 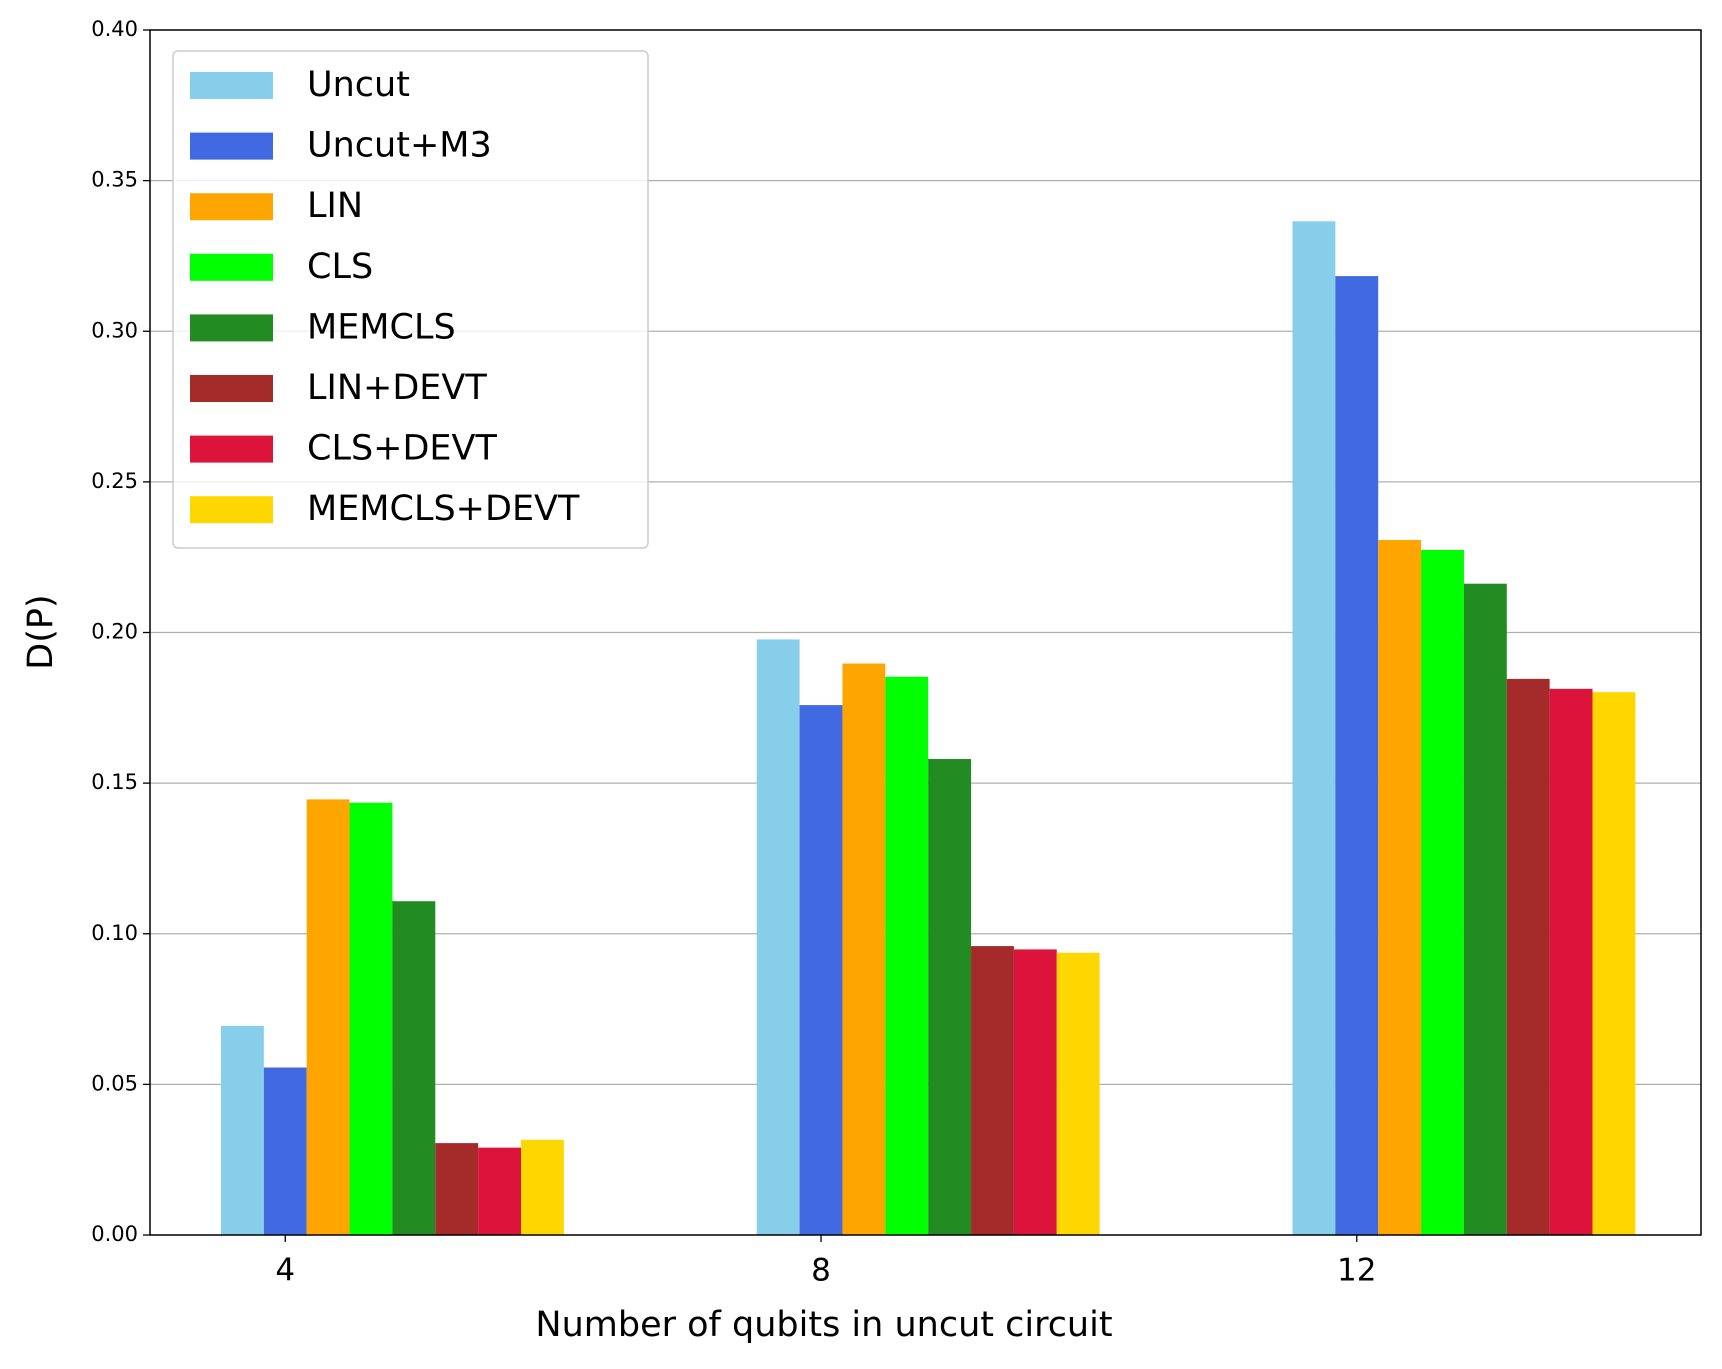 What do you see at coordinates (114, 330) in the screenshot?
I see `y-tick-label: 0.30` at bounding box center [114, 330].